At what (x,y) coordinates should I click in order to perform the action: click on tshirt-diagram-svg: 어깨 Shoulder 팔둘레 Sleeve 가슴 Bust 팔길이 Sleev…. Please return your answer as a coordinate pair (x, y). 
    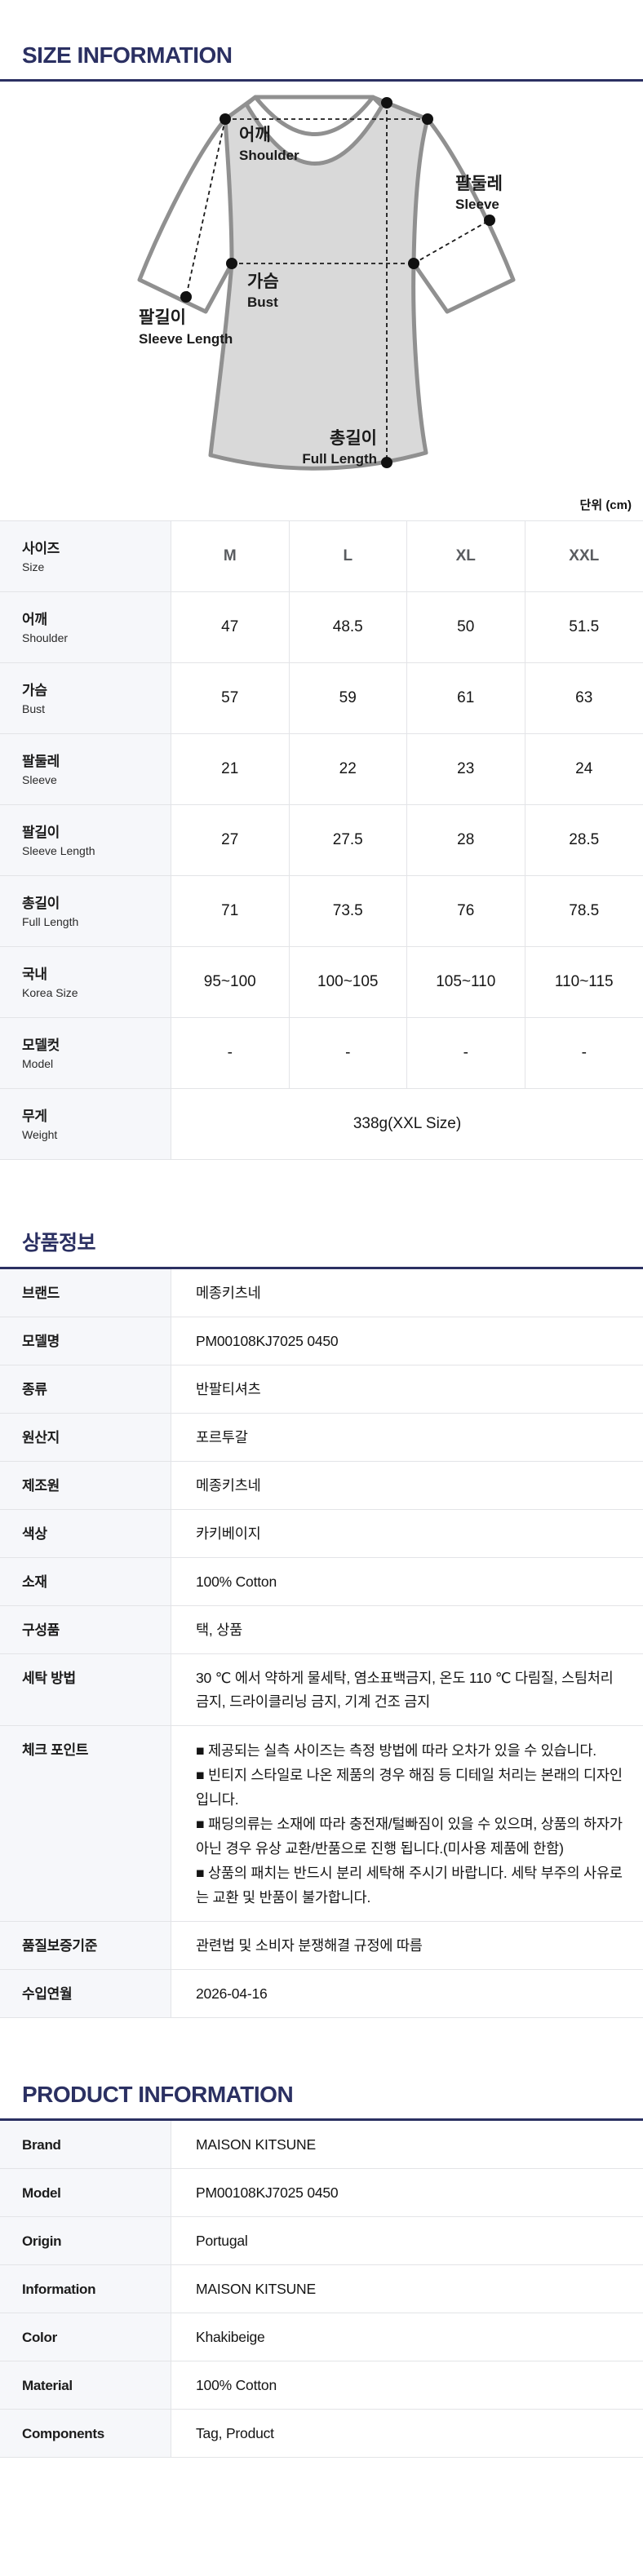
    Looking at the image, I should click on (326, 283).